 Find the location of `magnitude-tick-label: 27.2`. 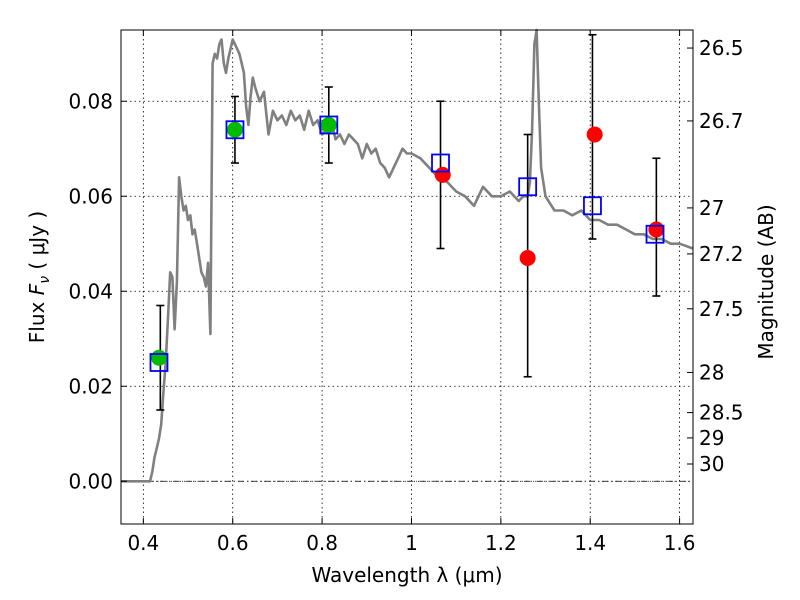

magnitude-tick-label: 27.2 is located at coordinates (721, 254).